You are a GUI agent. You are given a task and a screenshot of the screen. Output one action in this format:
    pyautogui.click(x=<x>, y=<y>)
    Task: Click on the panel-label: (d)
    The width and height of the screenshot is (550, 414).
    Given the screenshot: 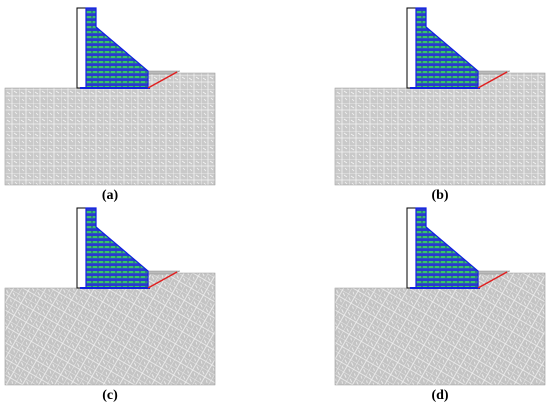 What is the action you would take?
    pyautogui.click(x=439, y=395)
    